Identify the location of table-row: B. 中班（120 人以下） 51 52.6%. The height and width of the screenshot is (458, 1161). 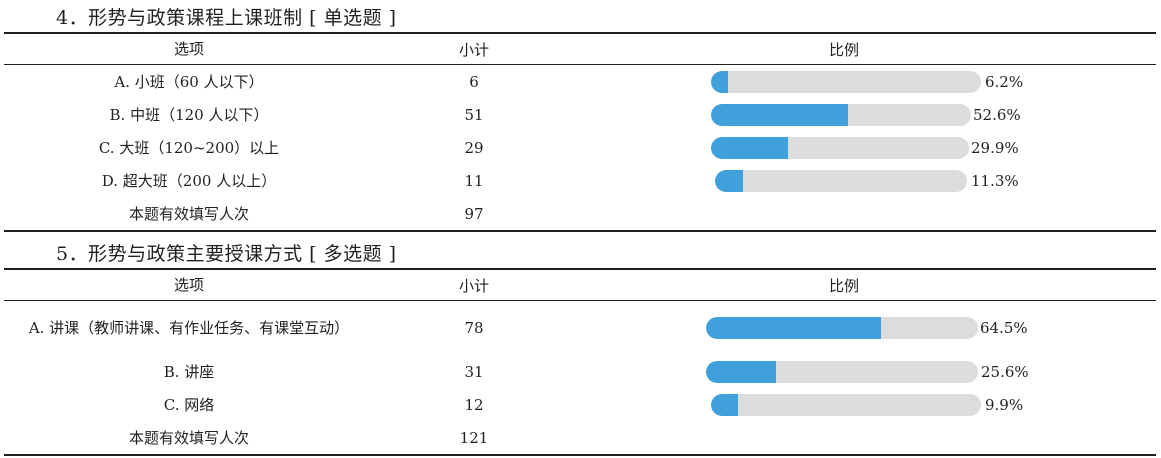
(580, 114).